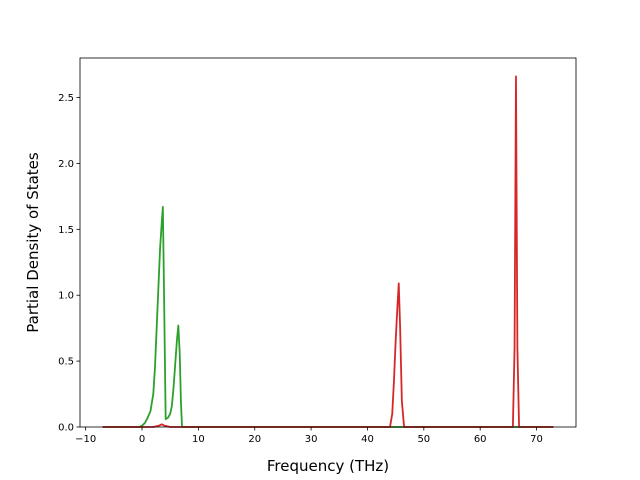 The height and width of the screenshot is (480, 640). I want to click on x-tick-label: 40, so click(367, 439).